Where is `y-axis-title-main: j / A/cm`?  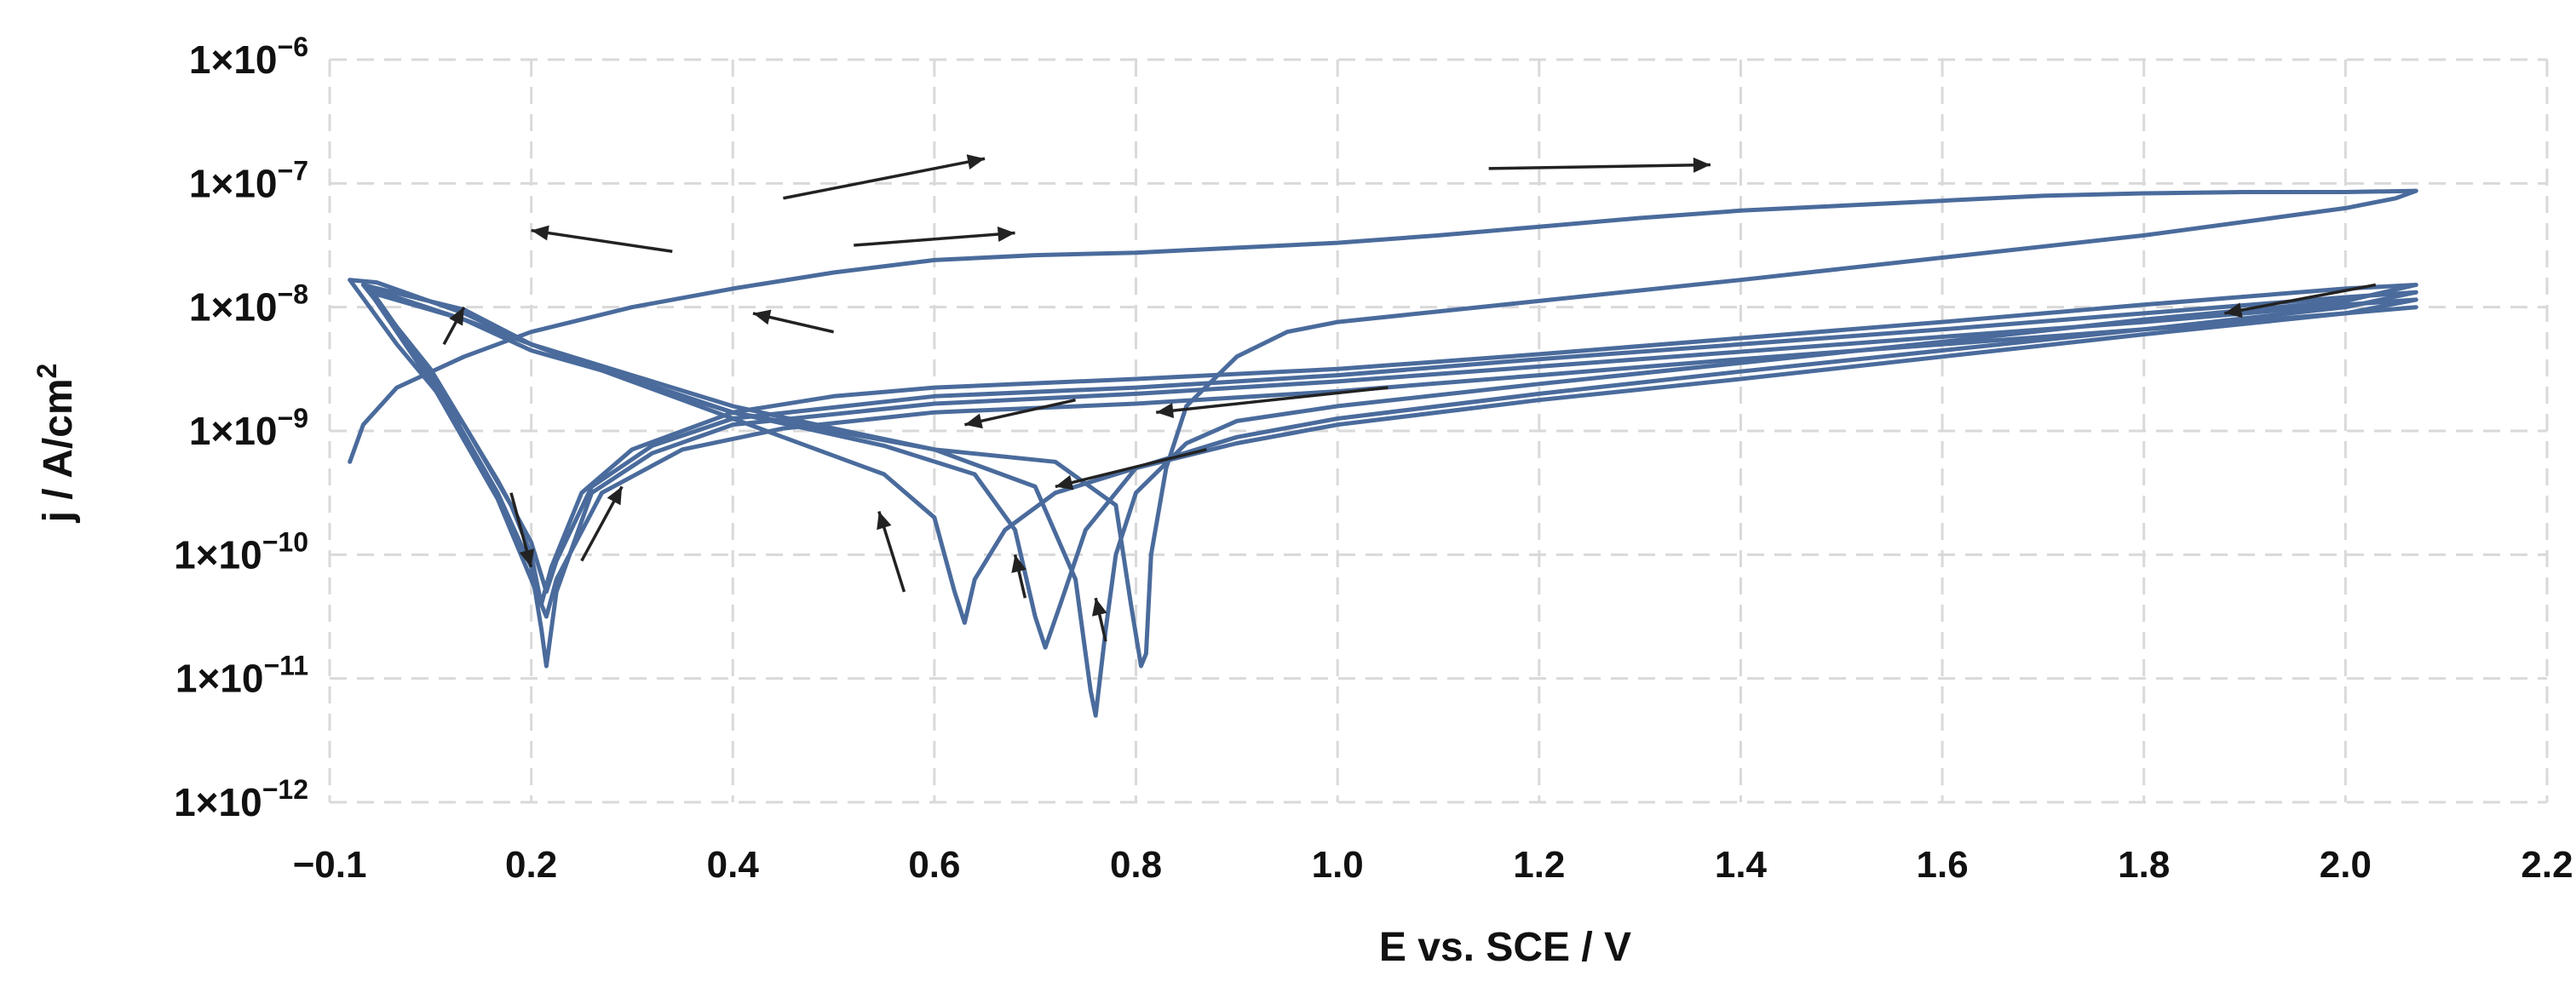 y-axis-title-main: j / A/cm is located at coordinates (59, 451).